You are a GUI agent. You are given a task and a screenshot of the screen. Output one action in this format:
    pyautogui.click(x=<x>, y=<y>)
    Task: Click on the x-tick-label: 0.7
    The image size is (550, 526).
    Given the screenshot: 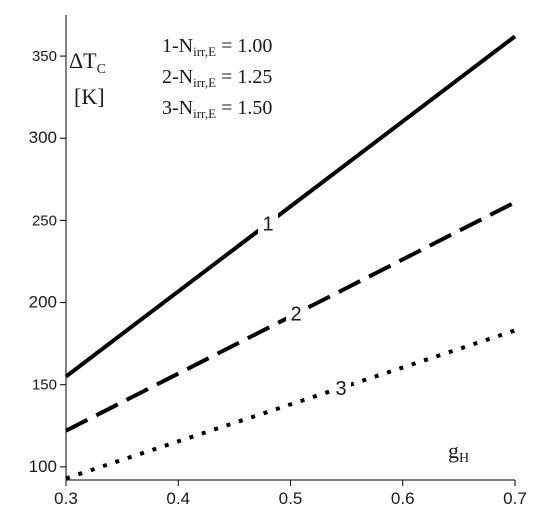 What is the action you would take?
    pyautogui.click(x=515, y=498)
    